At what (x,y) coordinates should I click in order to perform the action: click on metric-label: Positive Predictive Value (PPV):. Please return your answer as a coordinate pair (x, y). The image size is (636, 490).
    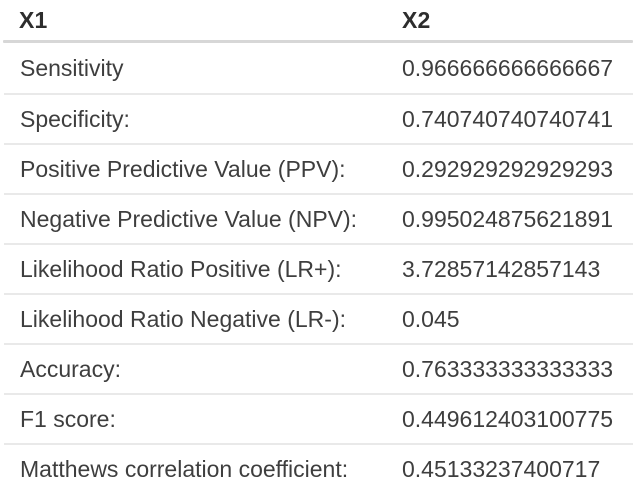
    Looking at the image, I should click on (183, 168).